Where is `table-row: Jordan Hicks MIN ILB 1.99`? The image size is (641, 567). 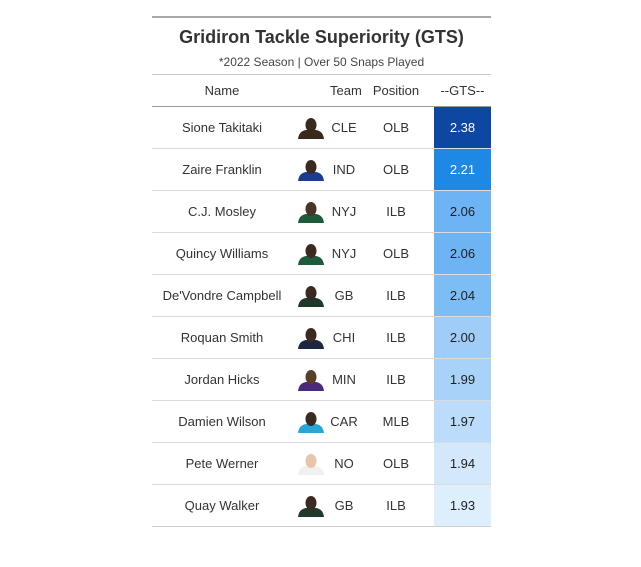 table-row: Jordan Hicks MIN ILB 1.99 is located at coordinates (321, 379).